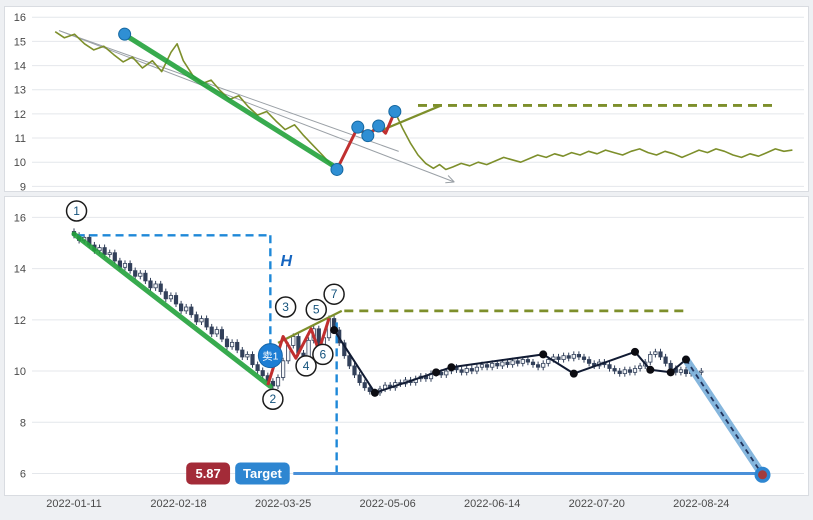 Image resolution: width=813 pixels, height=520 pixels. I want to click on projection-band, so click(724, 417).